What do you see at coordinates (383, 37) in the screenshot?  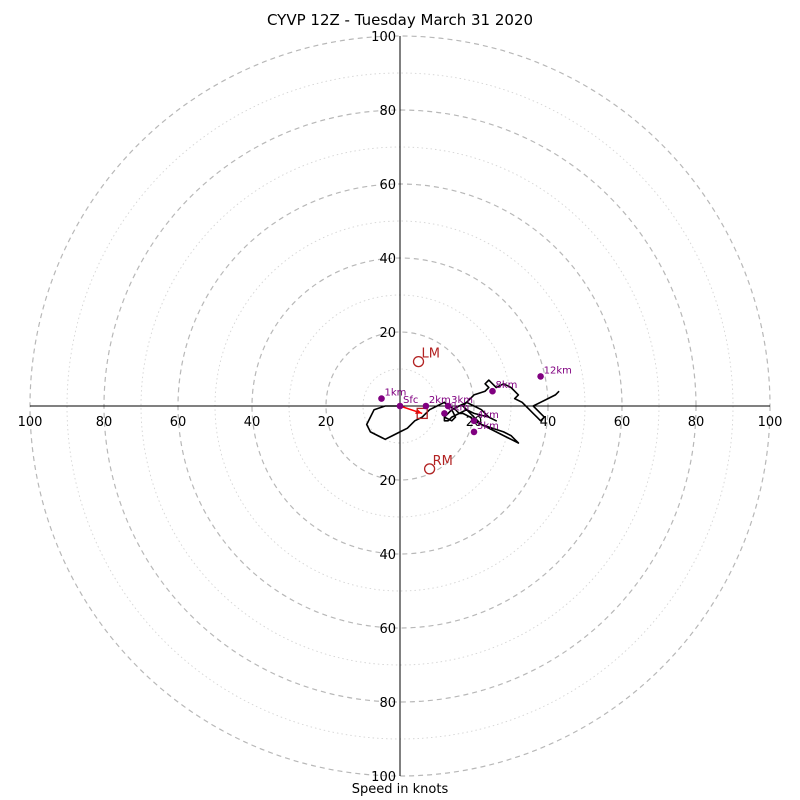 I see `tick-label-north-100: 100` at bounding box center [383, 37].